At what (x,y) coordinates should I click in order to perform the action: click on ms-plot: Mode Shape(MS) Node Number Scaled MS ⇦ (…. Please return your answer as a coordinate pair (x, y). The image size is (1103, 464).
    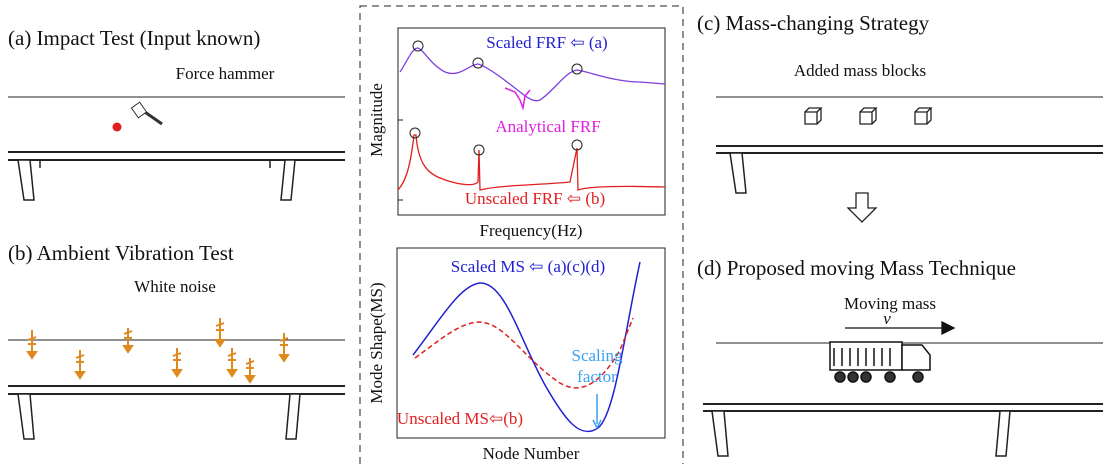
    Looking at the image, I should click on (516, 355).